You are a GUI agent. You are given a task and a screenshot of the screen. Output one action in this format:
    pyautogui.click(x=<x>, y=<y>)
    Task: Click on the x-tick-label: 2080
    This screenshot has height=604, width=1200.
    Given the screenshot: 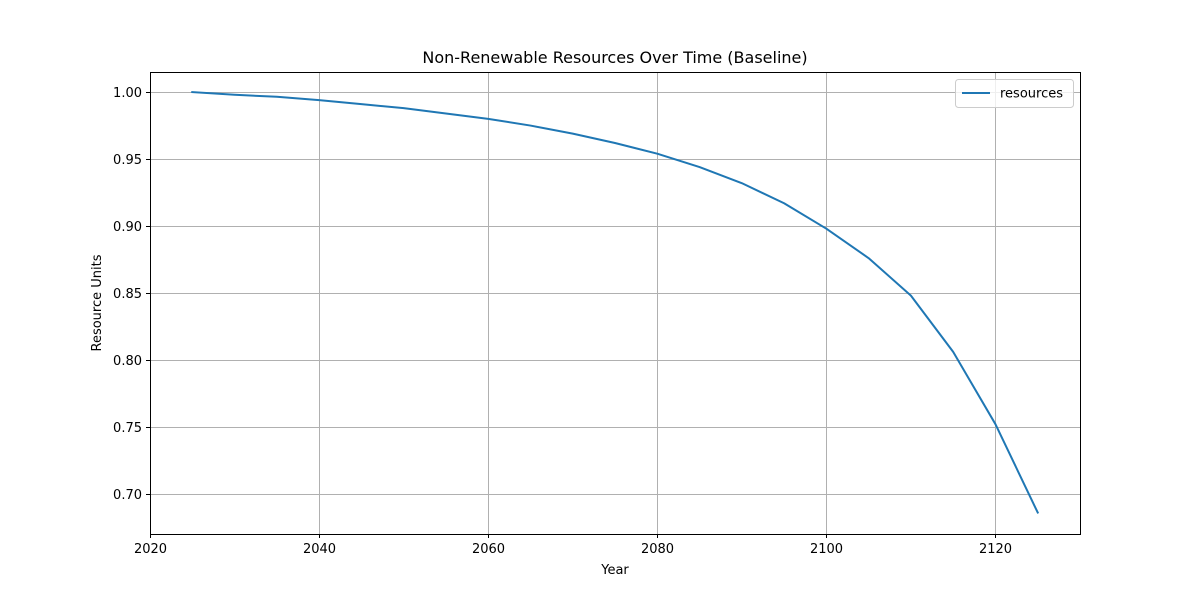 What is the action you would take?
    pyautogui.click(x=657, y=549)
    